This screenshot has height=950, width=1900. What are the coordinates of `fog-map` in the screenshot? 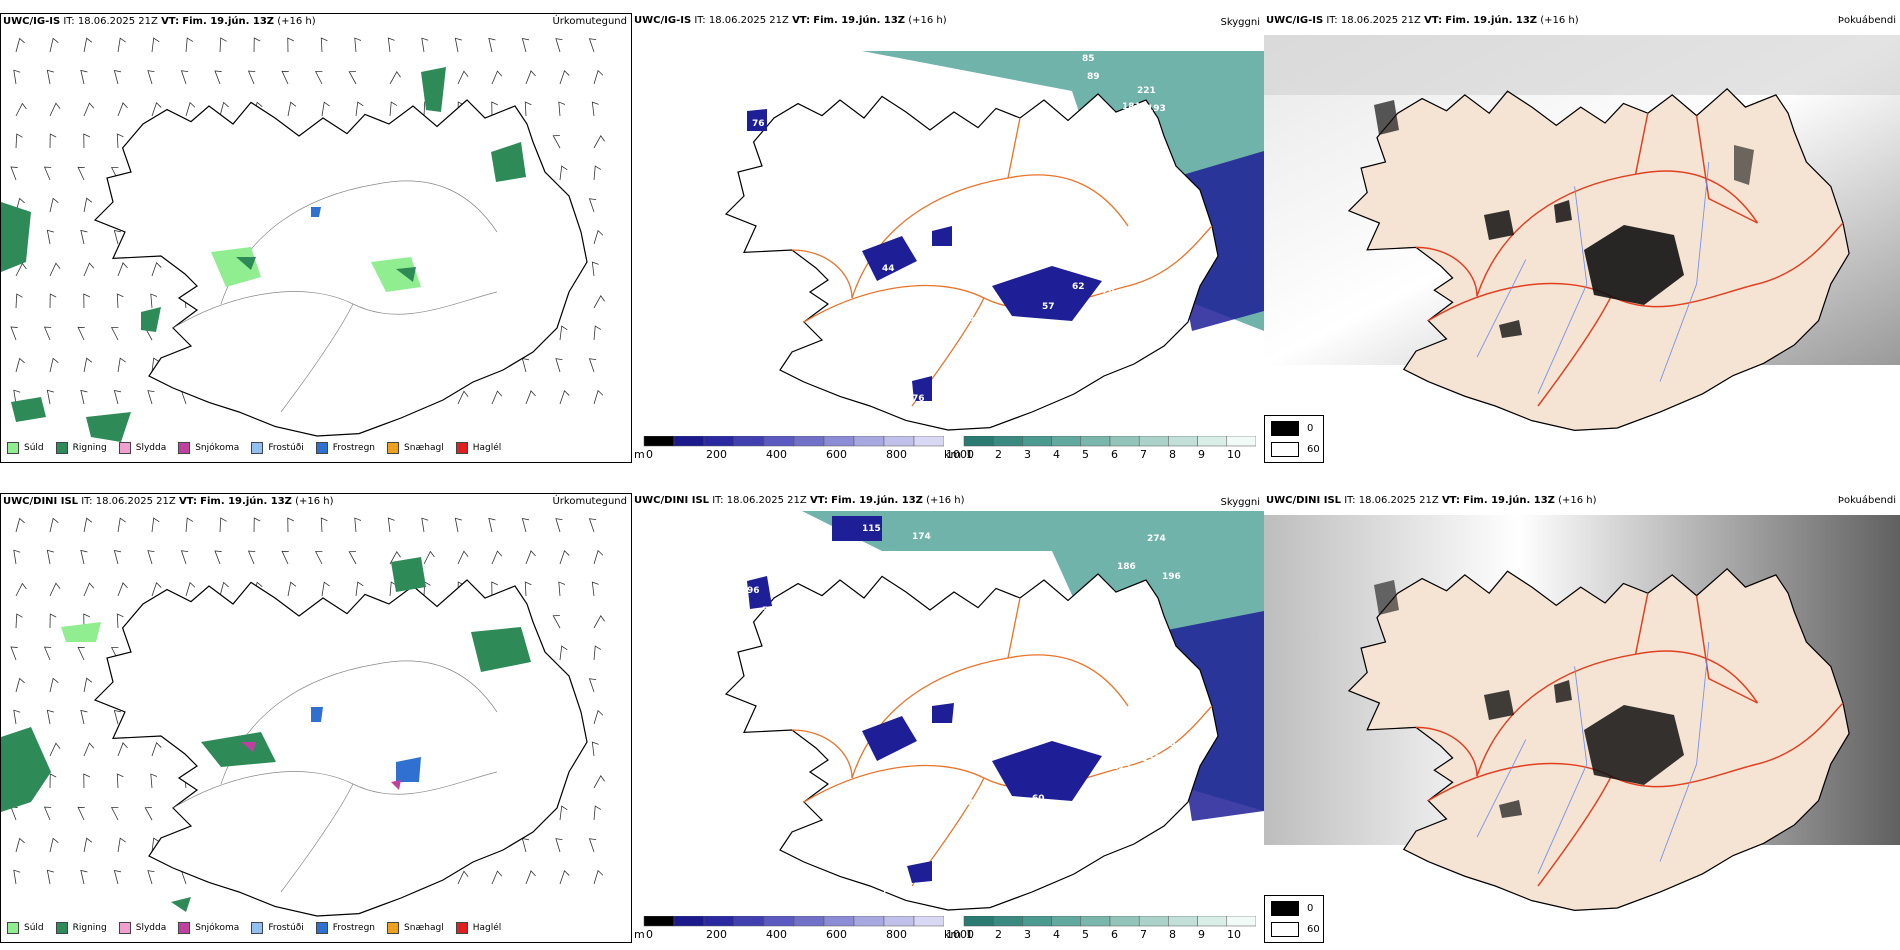 It's located at (1582, 713).